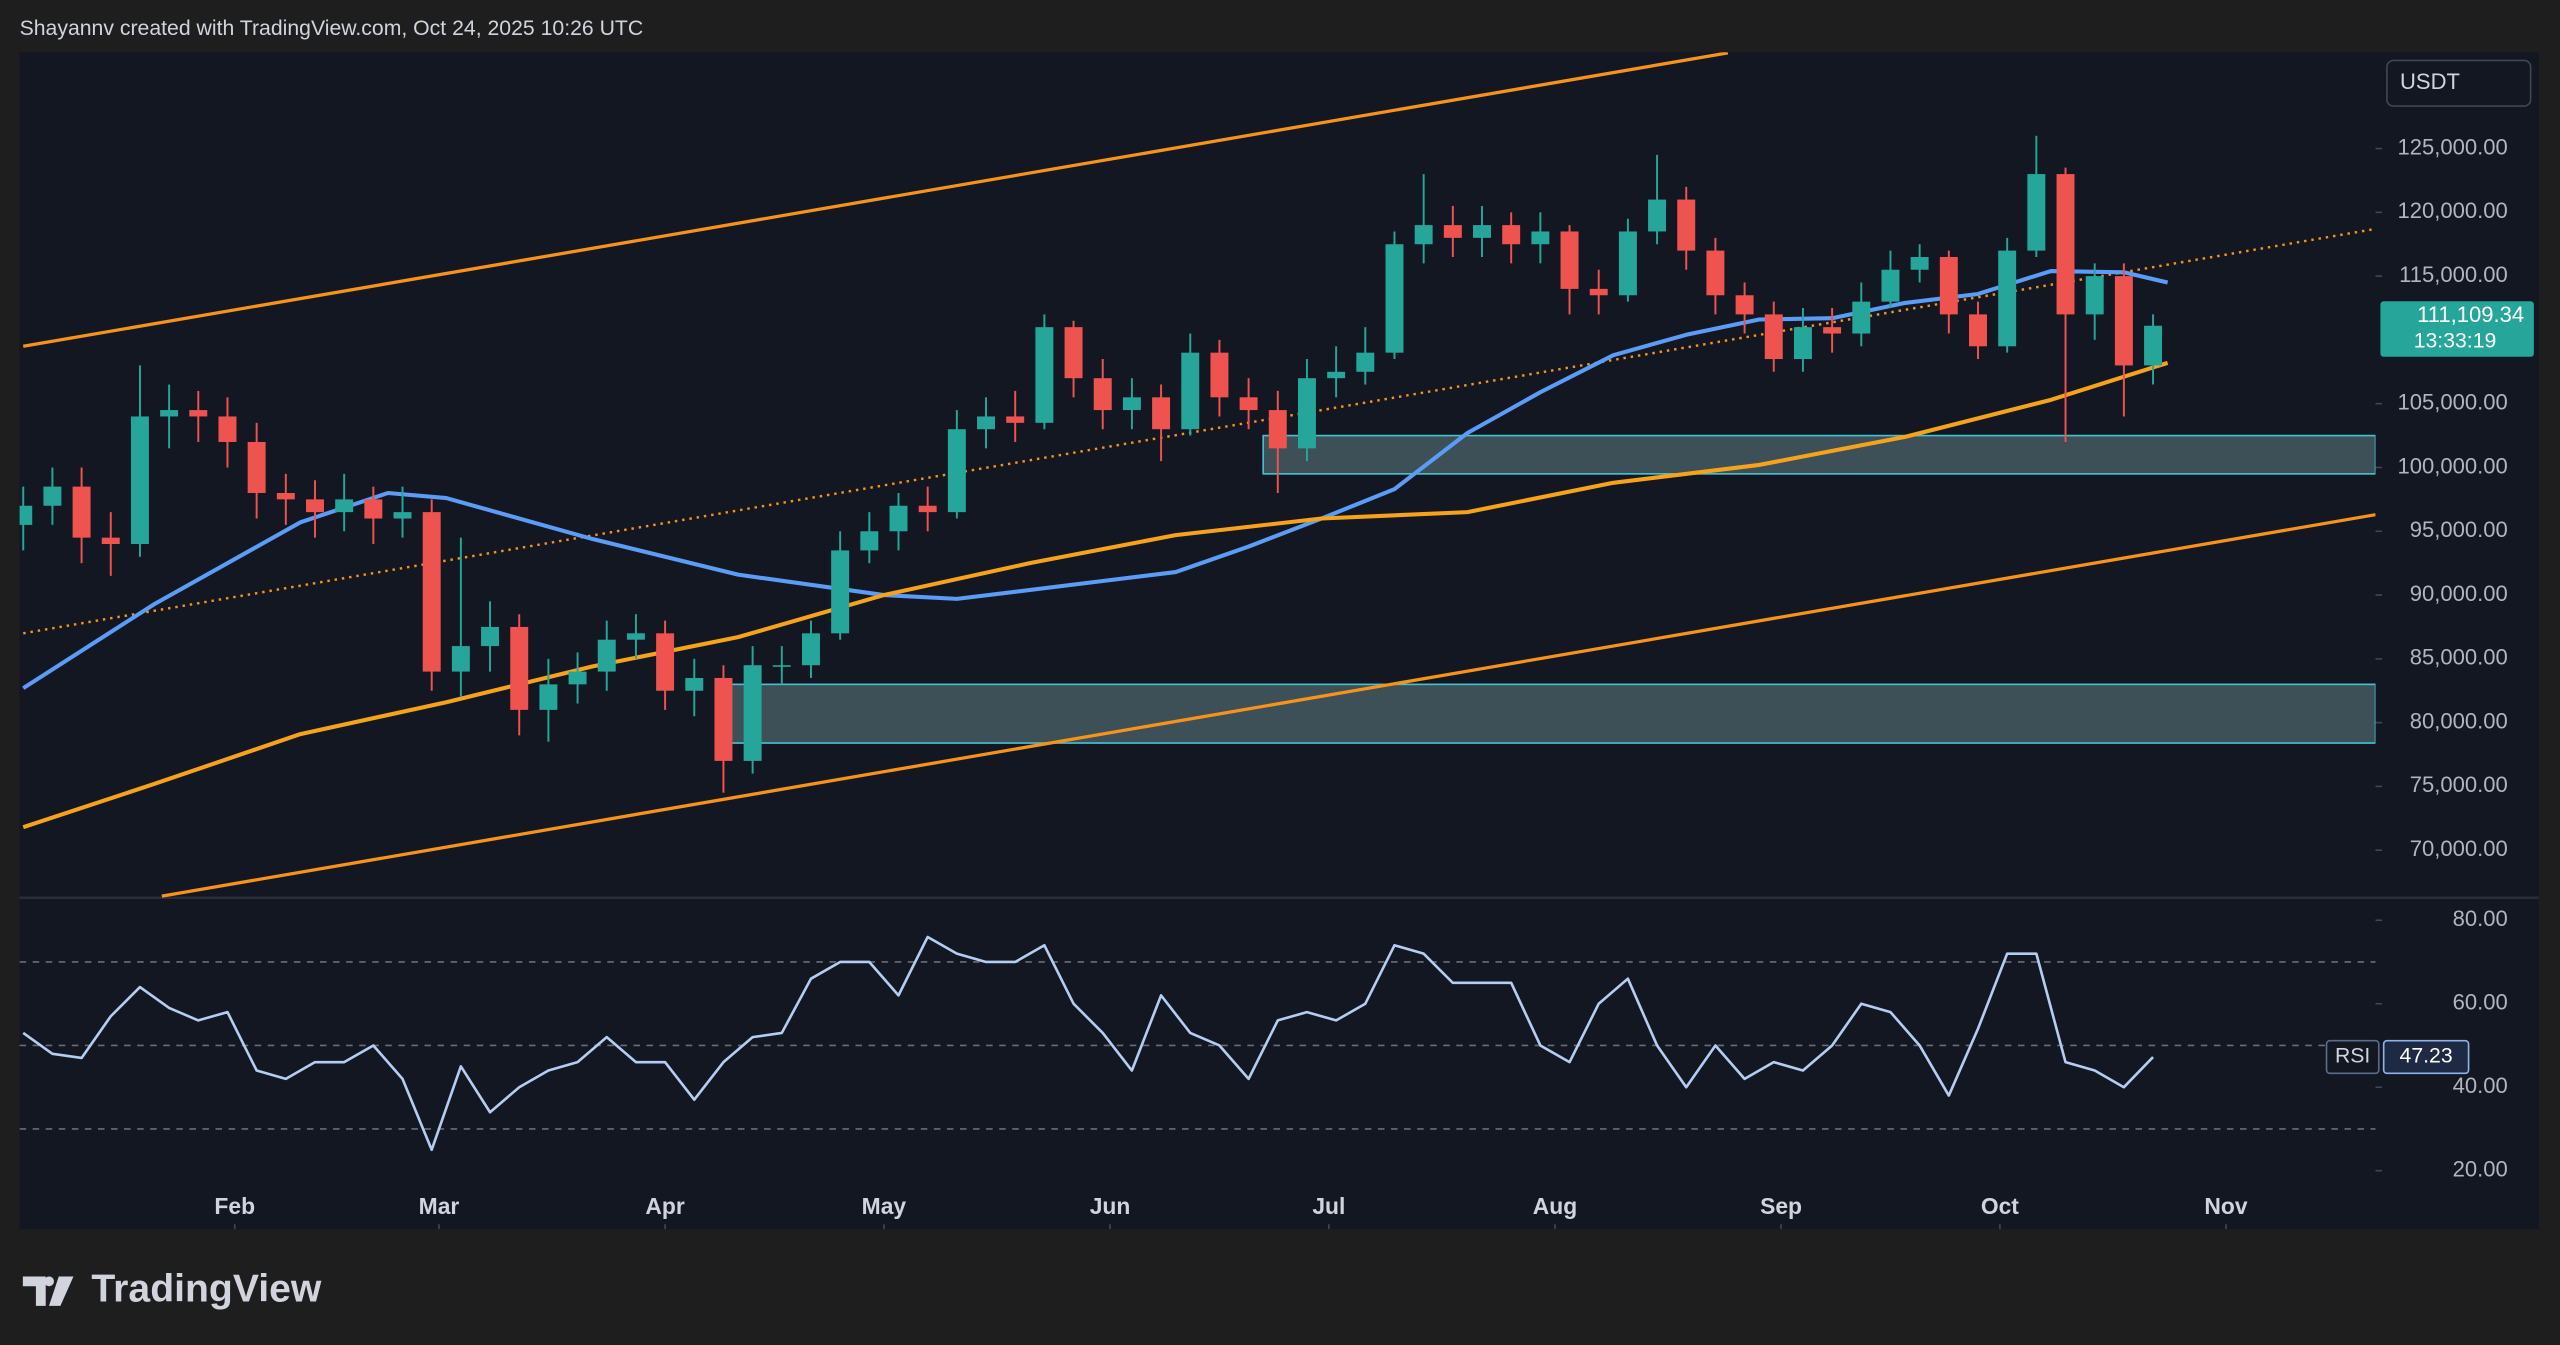 The height and width of the screenshot is (1345, 2560). I want to click on x-tick-label: Jul, so click(1328, 1206).